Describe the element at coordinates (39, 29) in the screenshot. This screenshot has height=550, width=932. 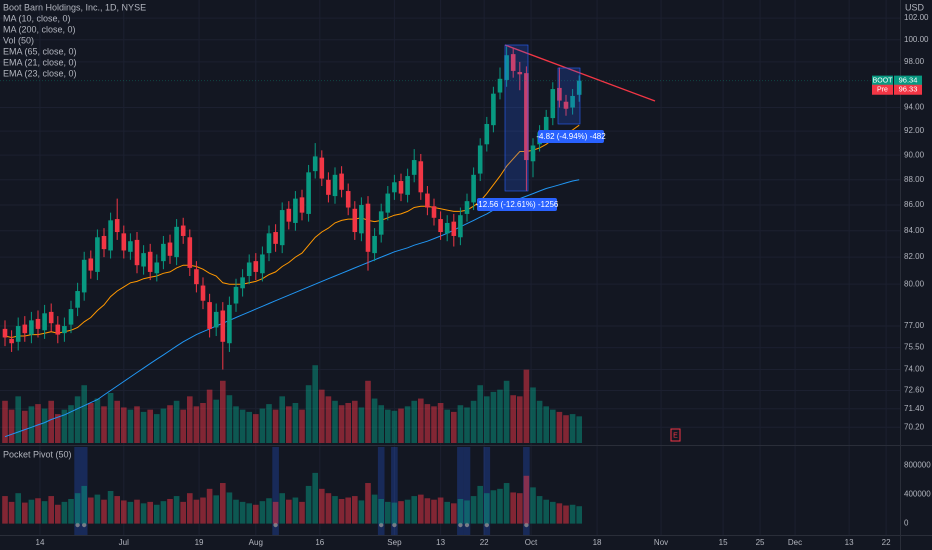
I see `legend-entry: MA (200, close, 0)` at that location.